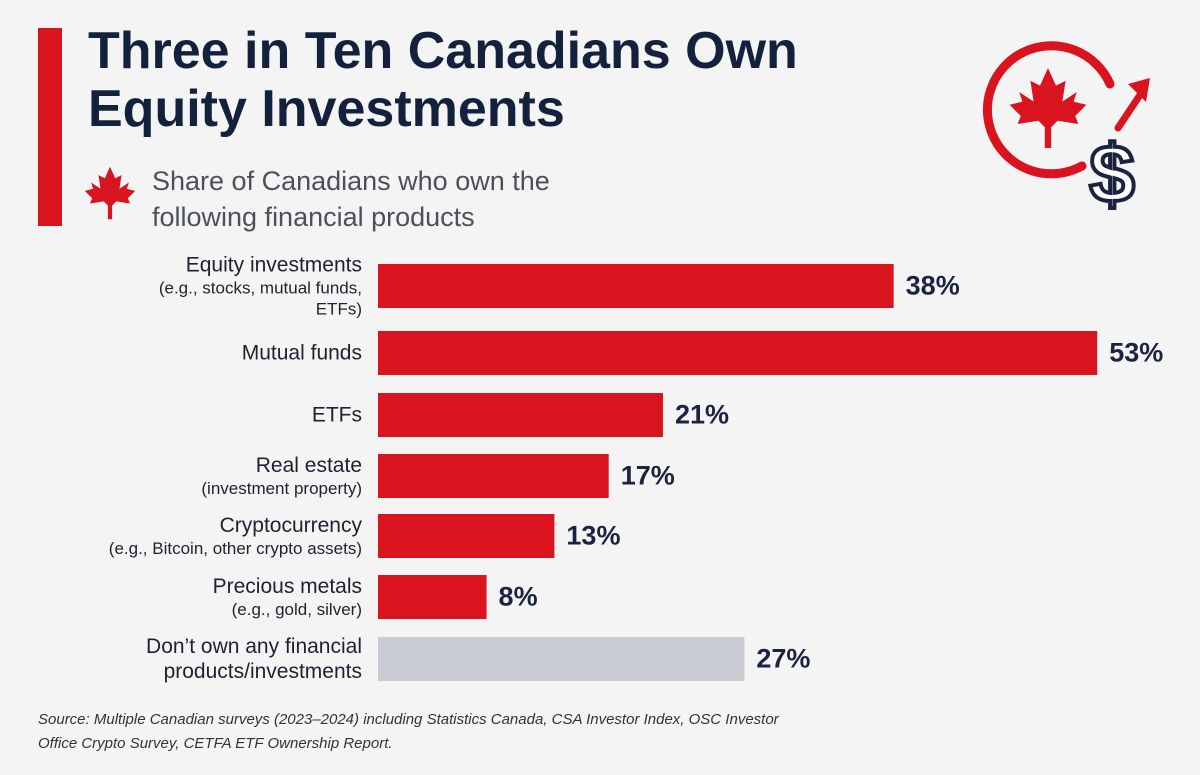  I want to click on category-name: Equity investments, so click(273, 265).